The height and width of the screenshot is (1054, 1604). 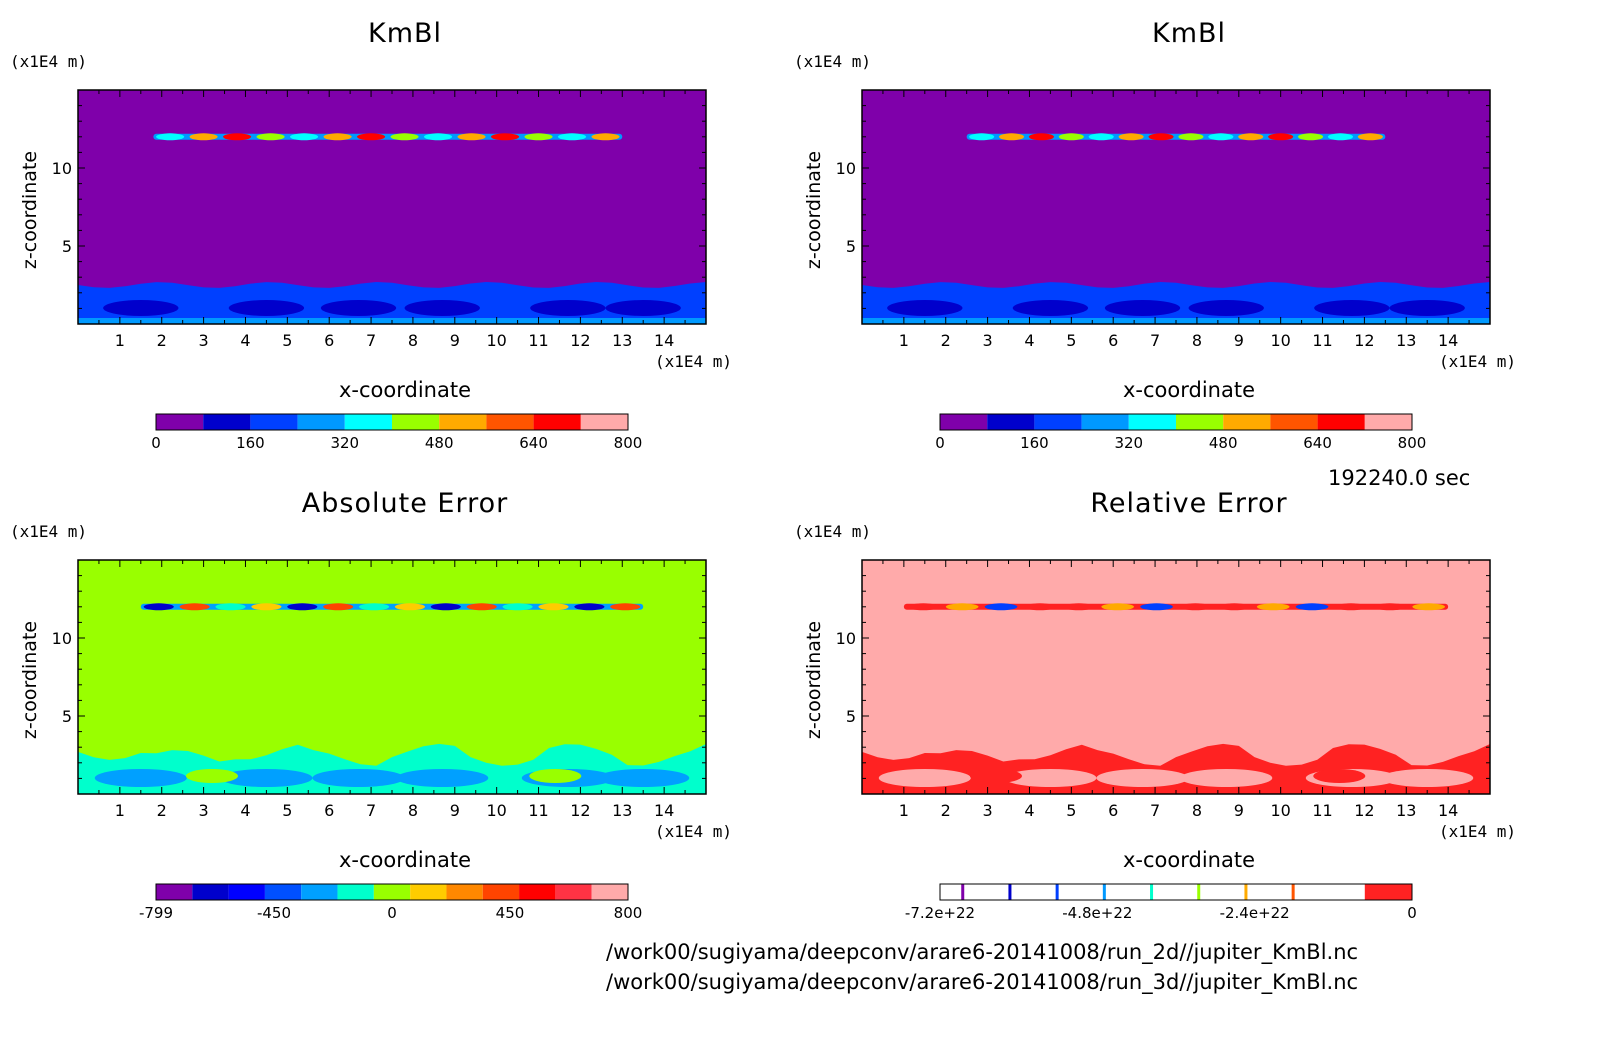 I want to click on colorbar-tick-label: 450, so click(x=510, y=913).